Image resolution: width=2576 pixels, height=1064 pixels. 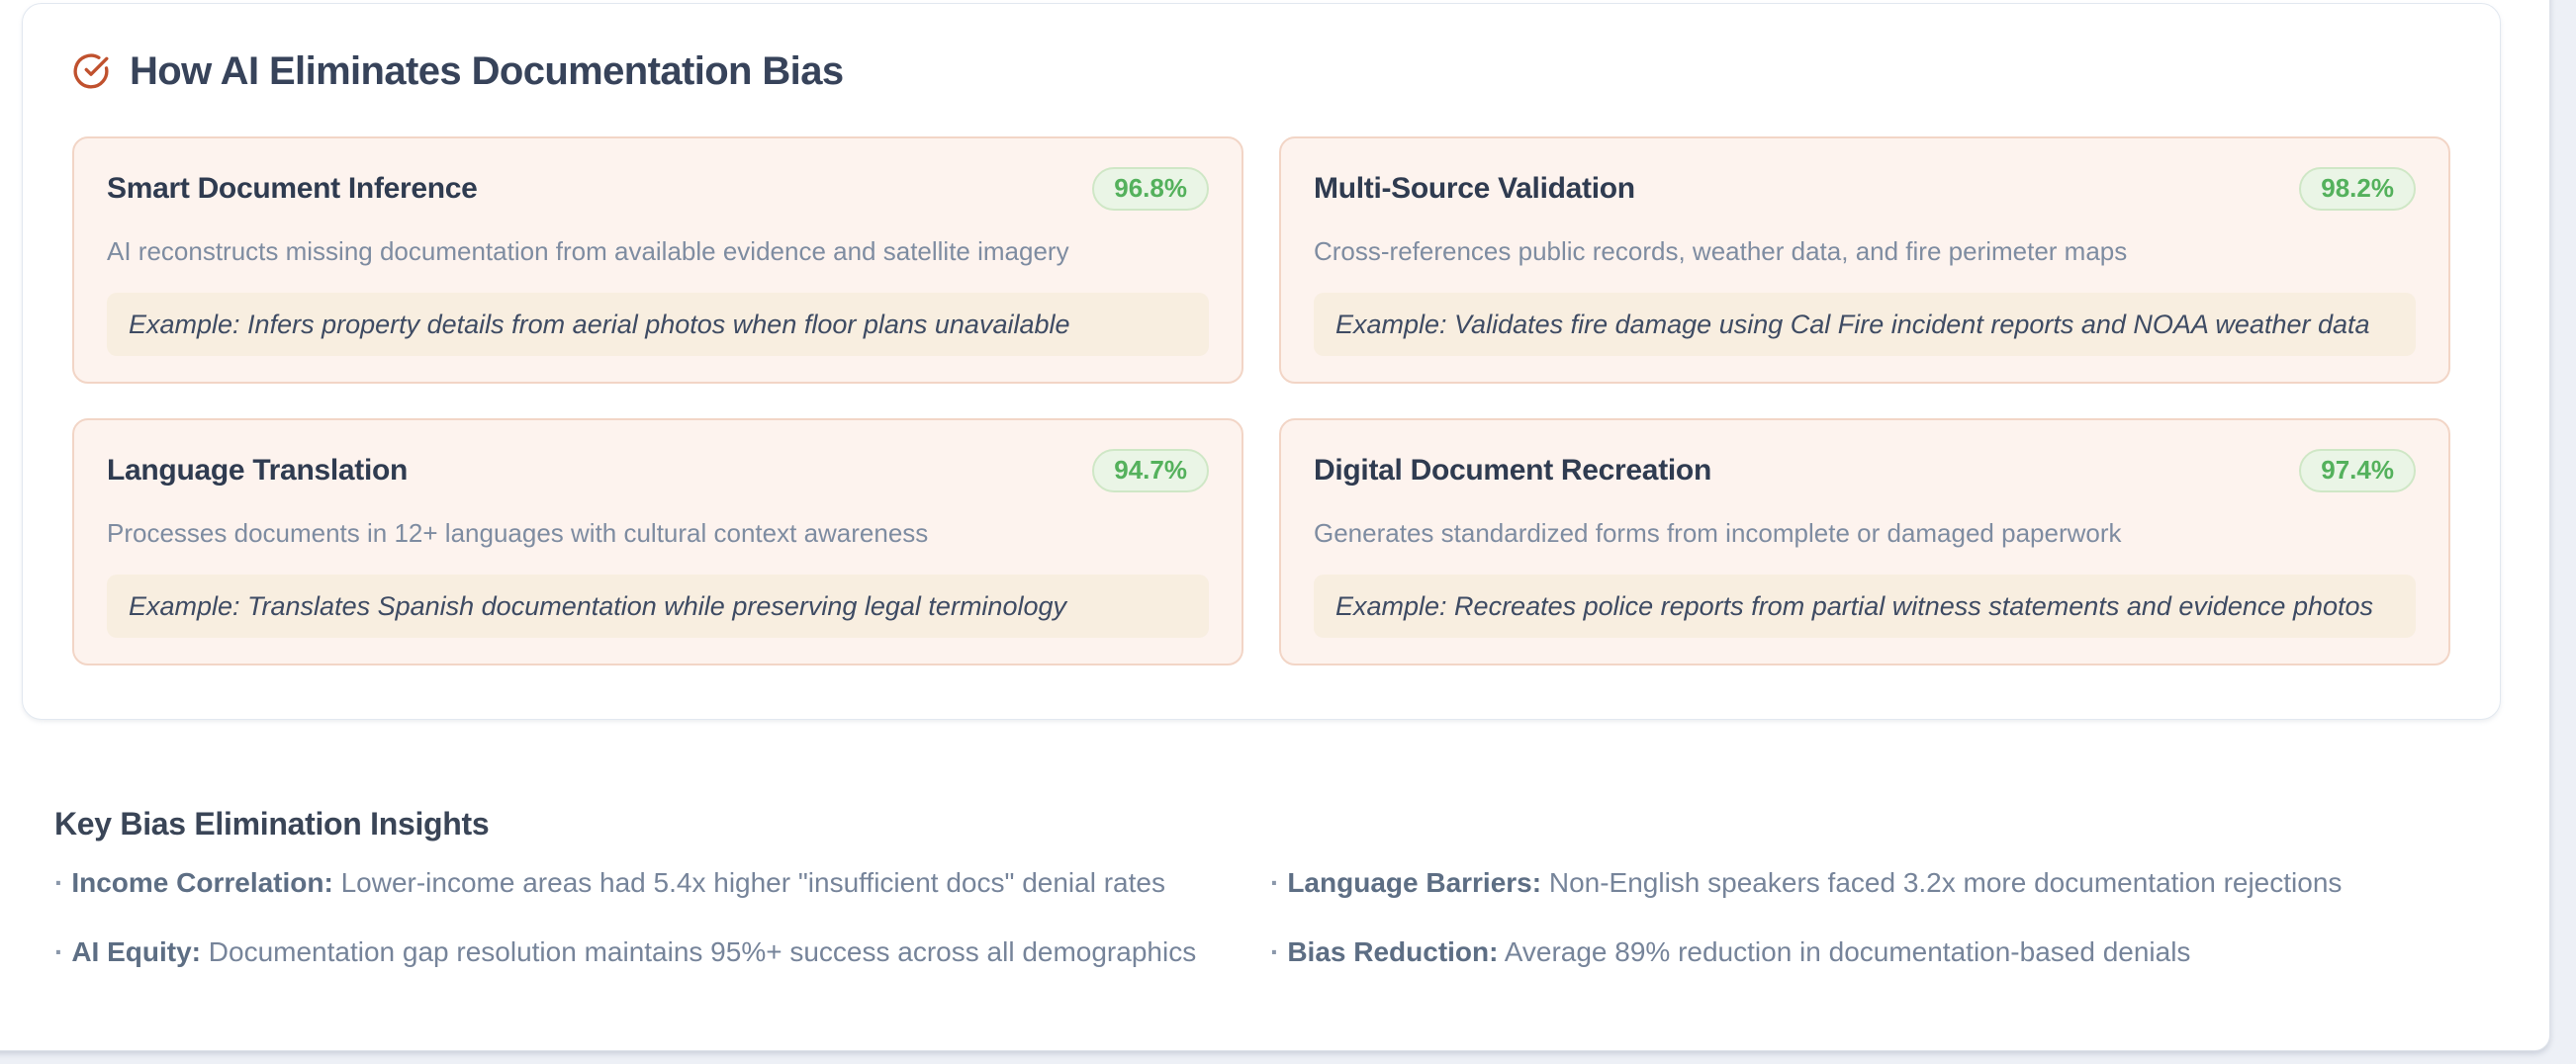 I want to click on accuracy-badge: 97.4%, so click(x=2357, y=470).